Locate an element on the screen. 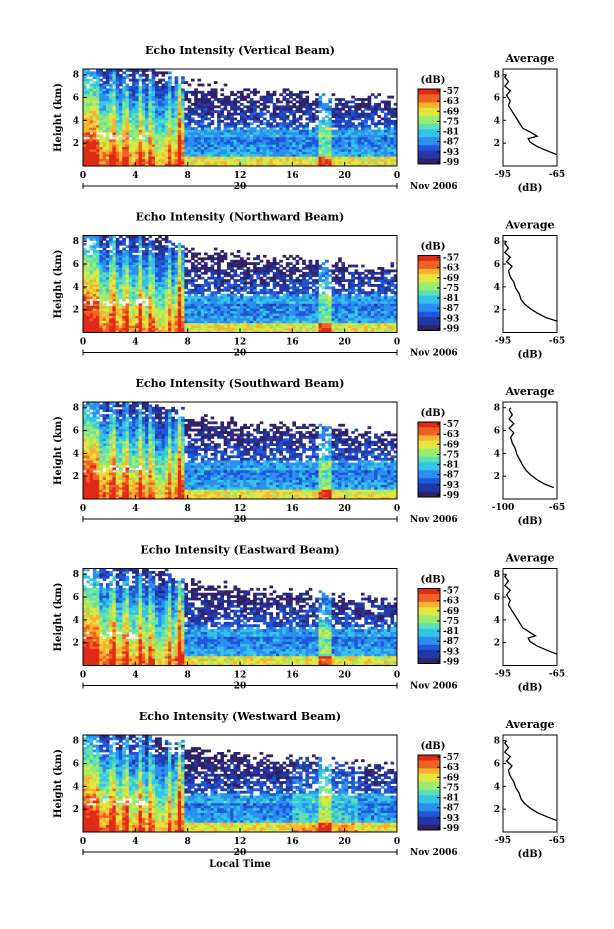 The width and height of the screenshot is (614, 929). heatmap is located at coordinates (240, 118).